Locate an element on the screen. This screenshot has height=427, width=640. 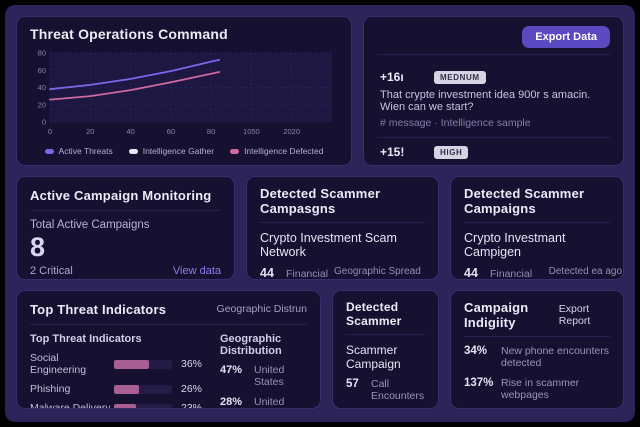
panel-header: Active Campaign Monitoring is located at coordinates (125, 198).